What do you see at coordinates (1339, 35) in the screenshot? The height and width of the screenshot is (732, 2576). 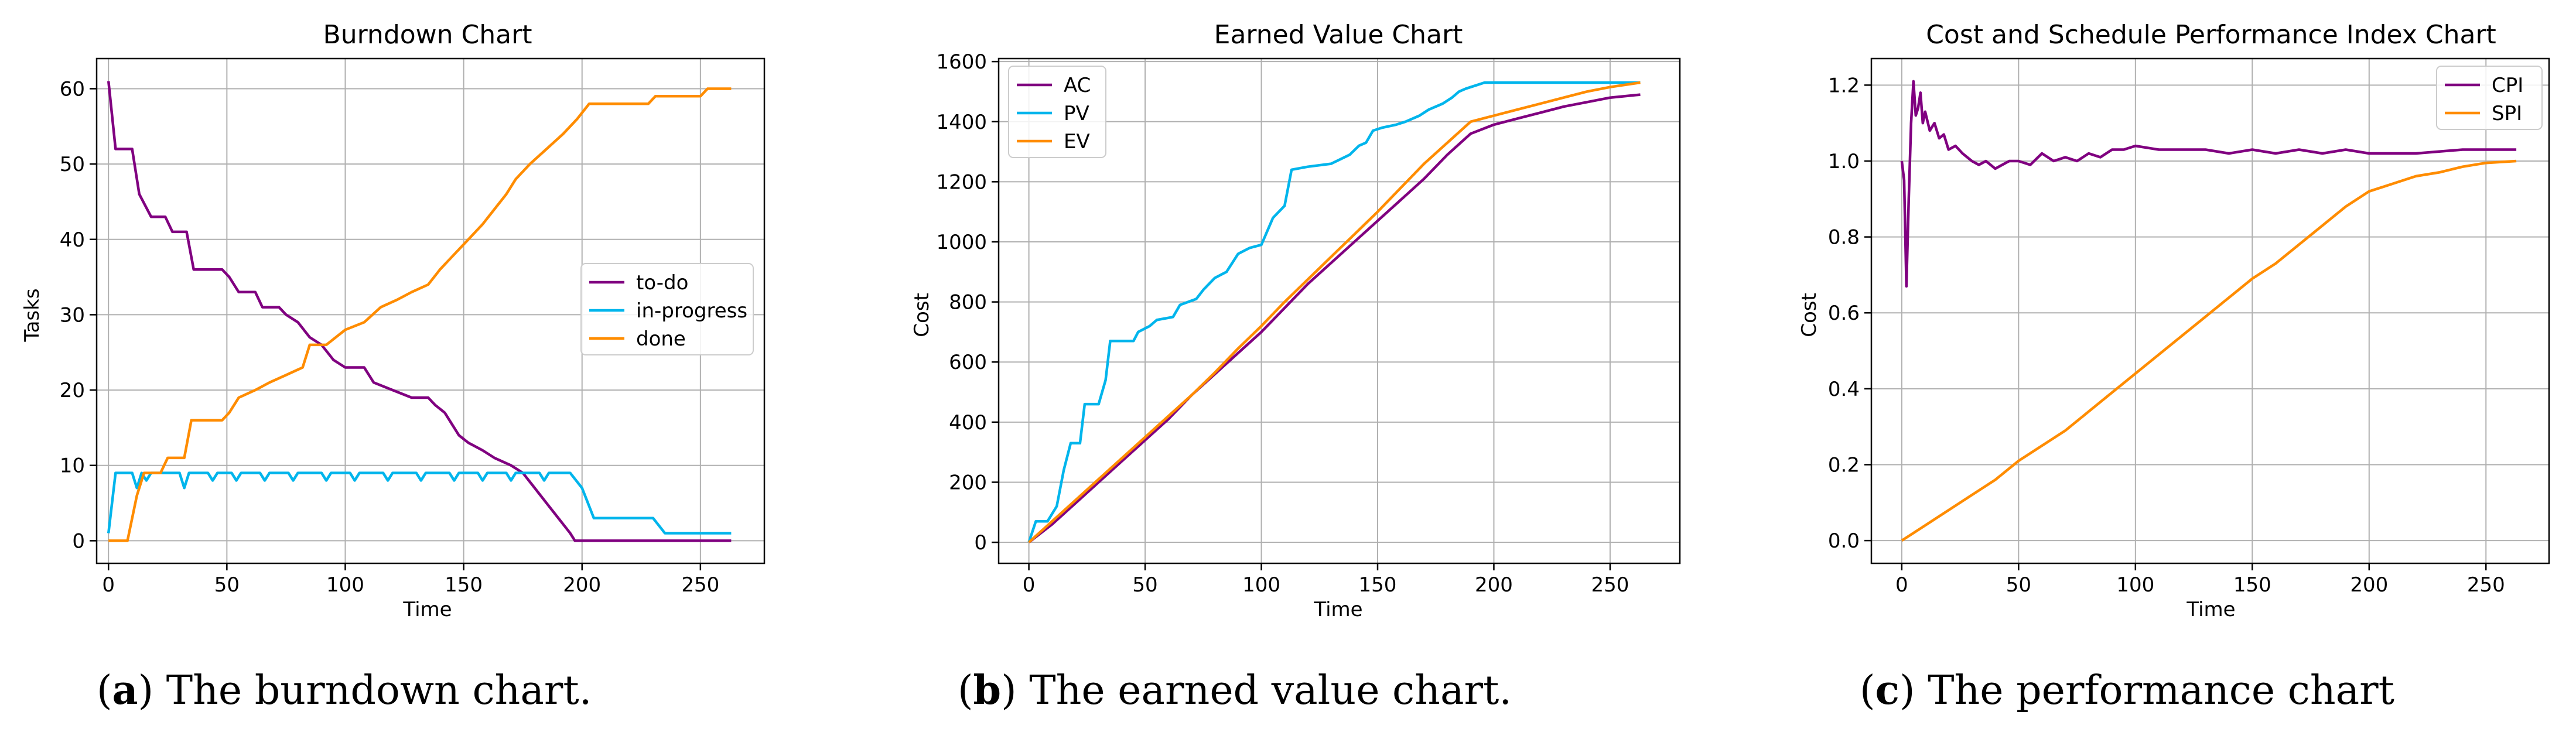 I see `chart-title: Earned Value Chart` at bounding box center [1339, 35].